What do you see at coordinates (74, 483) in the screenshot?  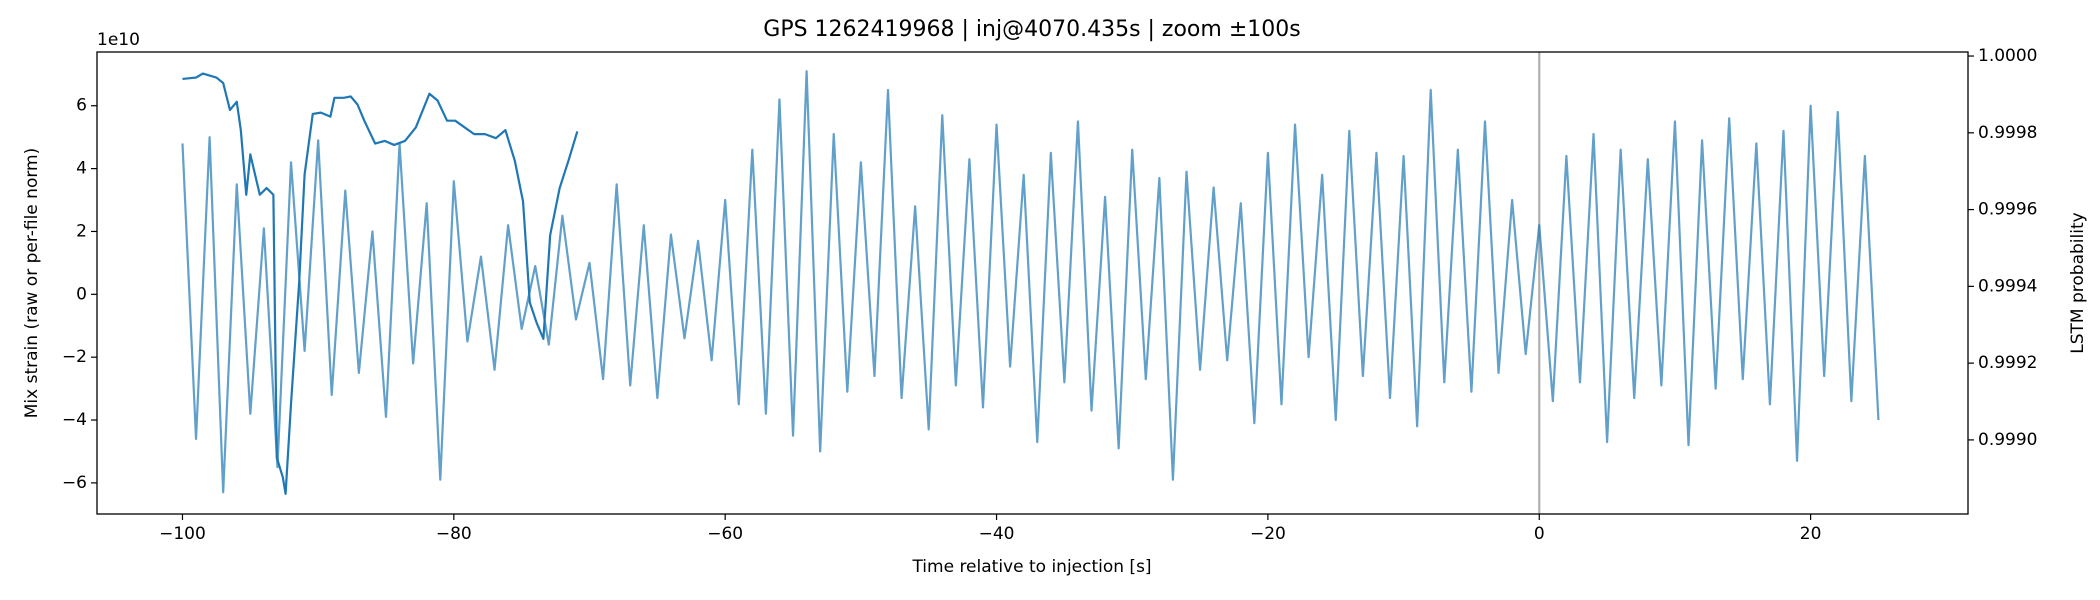 I see `y-tick-label: −6` at bounding box center [74, 483].